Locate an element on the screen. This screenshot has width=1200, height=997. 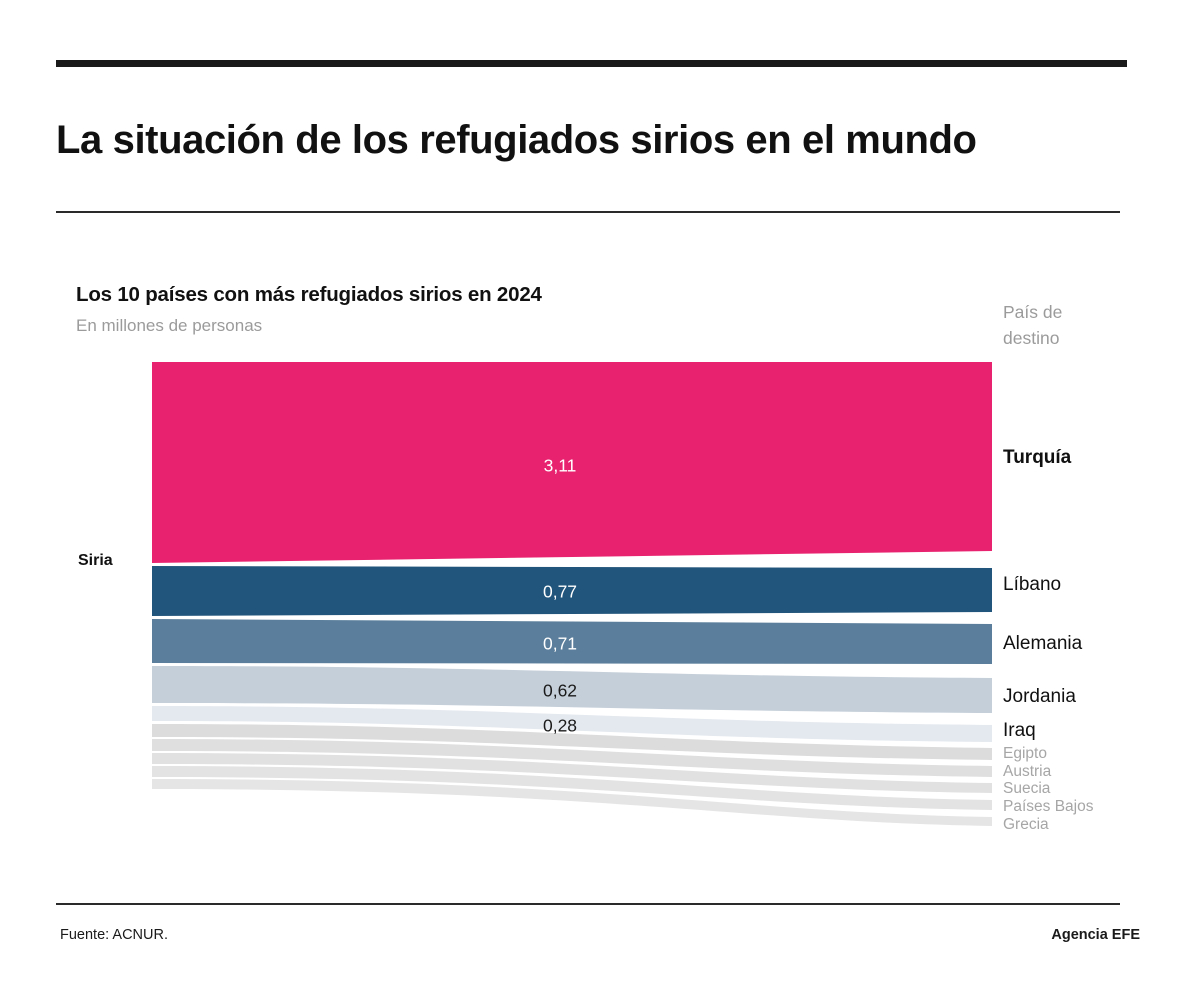
top-divider-rule is located at coordinates (591, 63).